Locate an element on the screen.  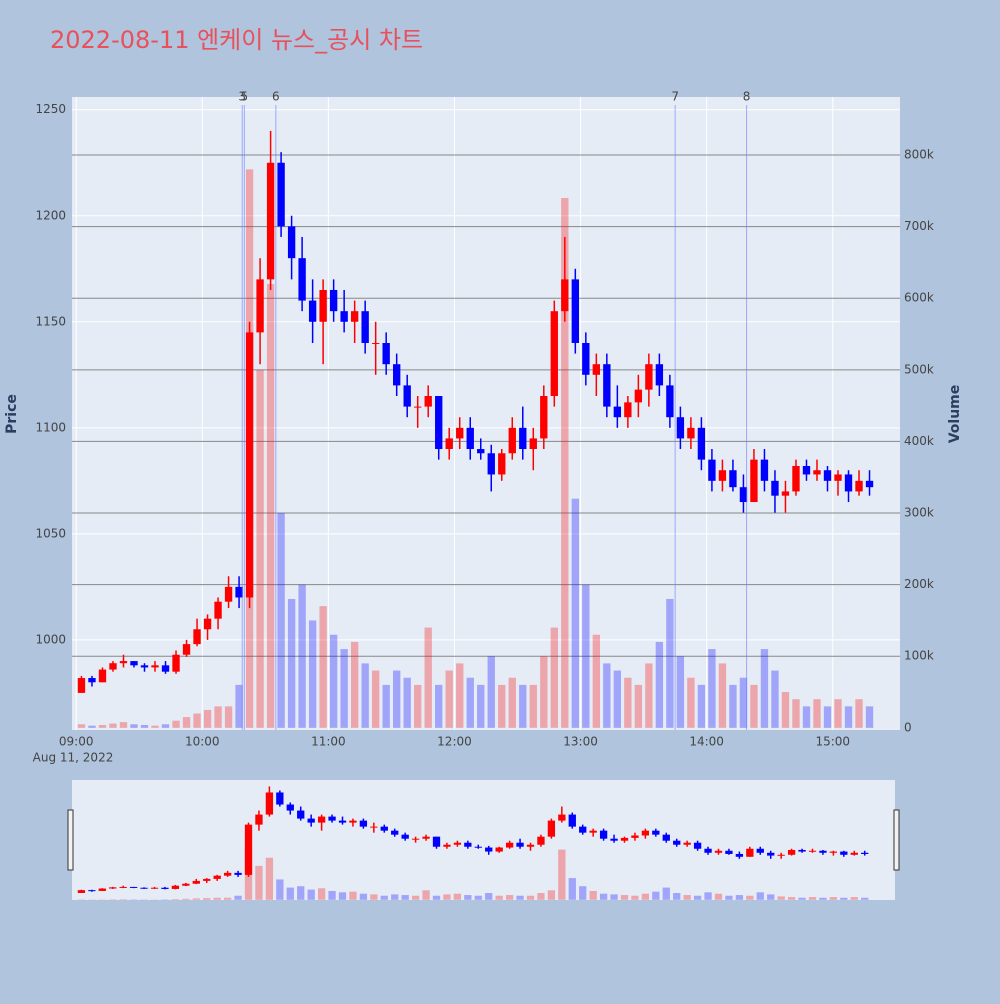
event-label: 6 is located at coordinates (276, 97).